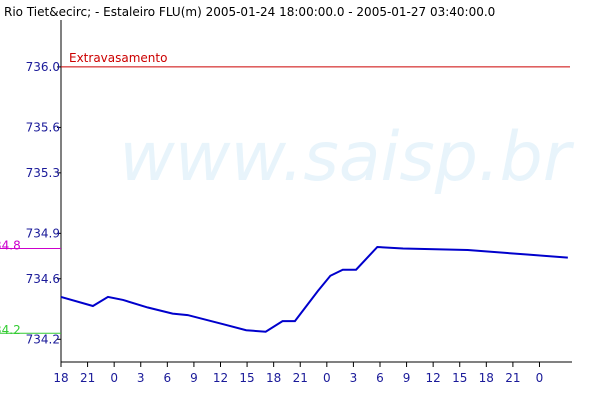 The height and width of the screenshot is (400, 600). What do you see at coordinates (10, 330) in the screenshot?
I see `marker-label: 34.2` at bounding box center [10, 330].